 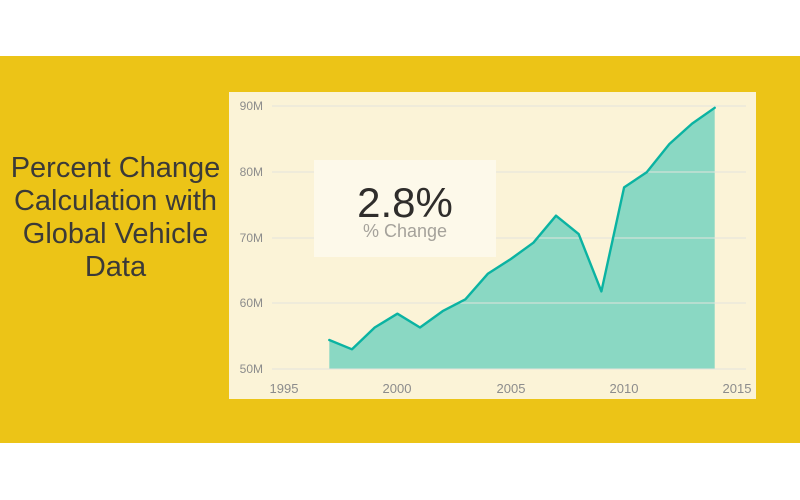 I want to click on x-axis-tick-label: 2000, so click(x=397, y=388).